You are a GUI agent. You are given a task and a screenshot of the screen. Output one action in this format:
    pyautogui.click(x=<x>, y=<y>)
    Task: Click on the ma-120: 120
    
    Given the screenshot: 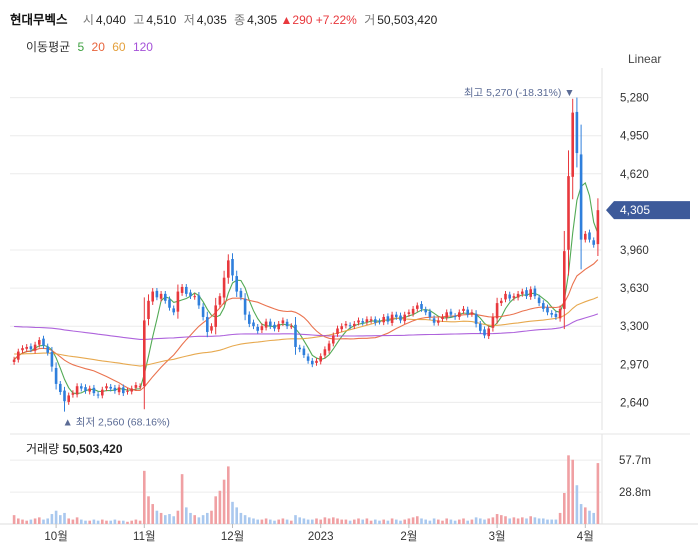 What is the action you would take?
    pyautogui.click(x=142, y=47)
    